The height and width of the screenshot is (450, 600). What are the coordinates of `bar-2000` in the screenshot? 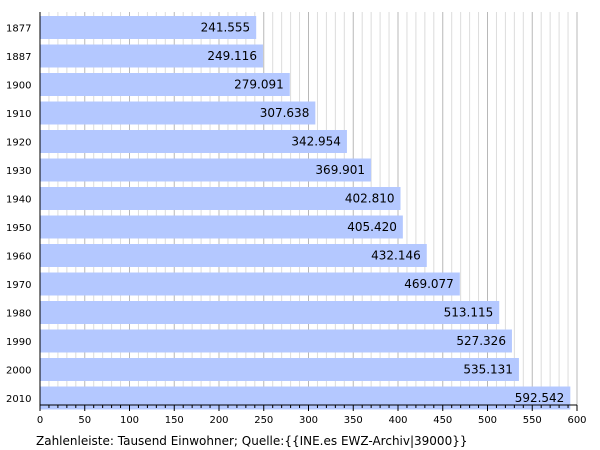 It's located at (279, 369).